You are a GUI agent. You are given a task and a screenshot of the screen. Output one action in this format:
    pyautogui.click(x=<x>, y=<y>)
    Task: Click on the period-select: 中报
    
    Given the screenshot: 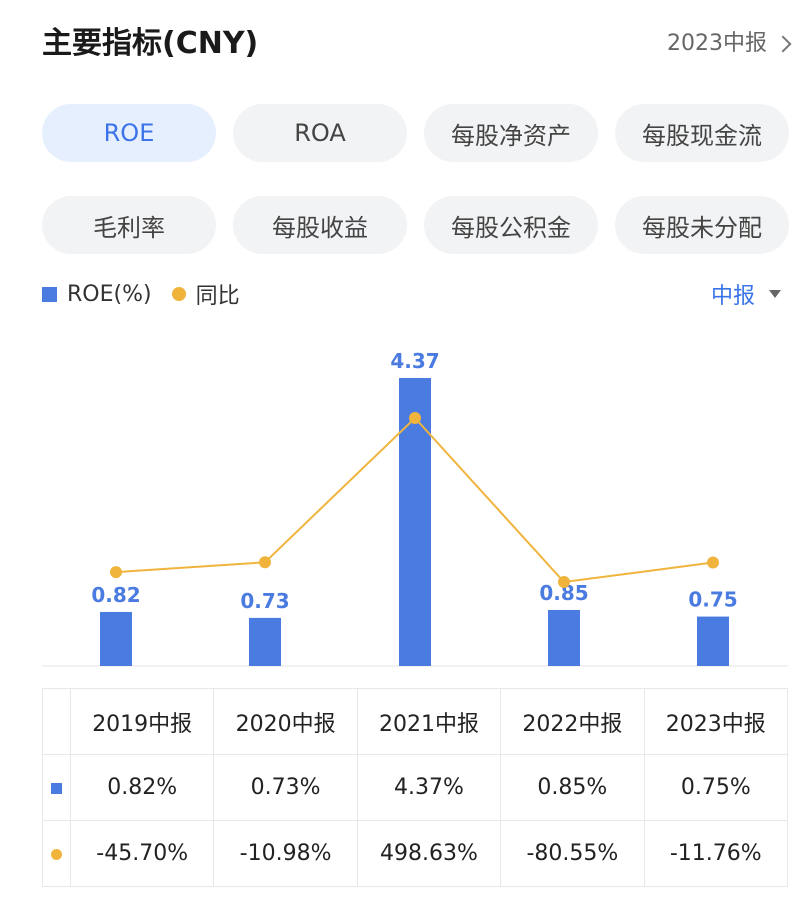 What is the action you would take?
    pyautogui.click(x=746, y=294)
    